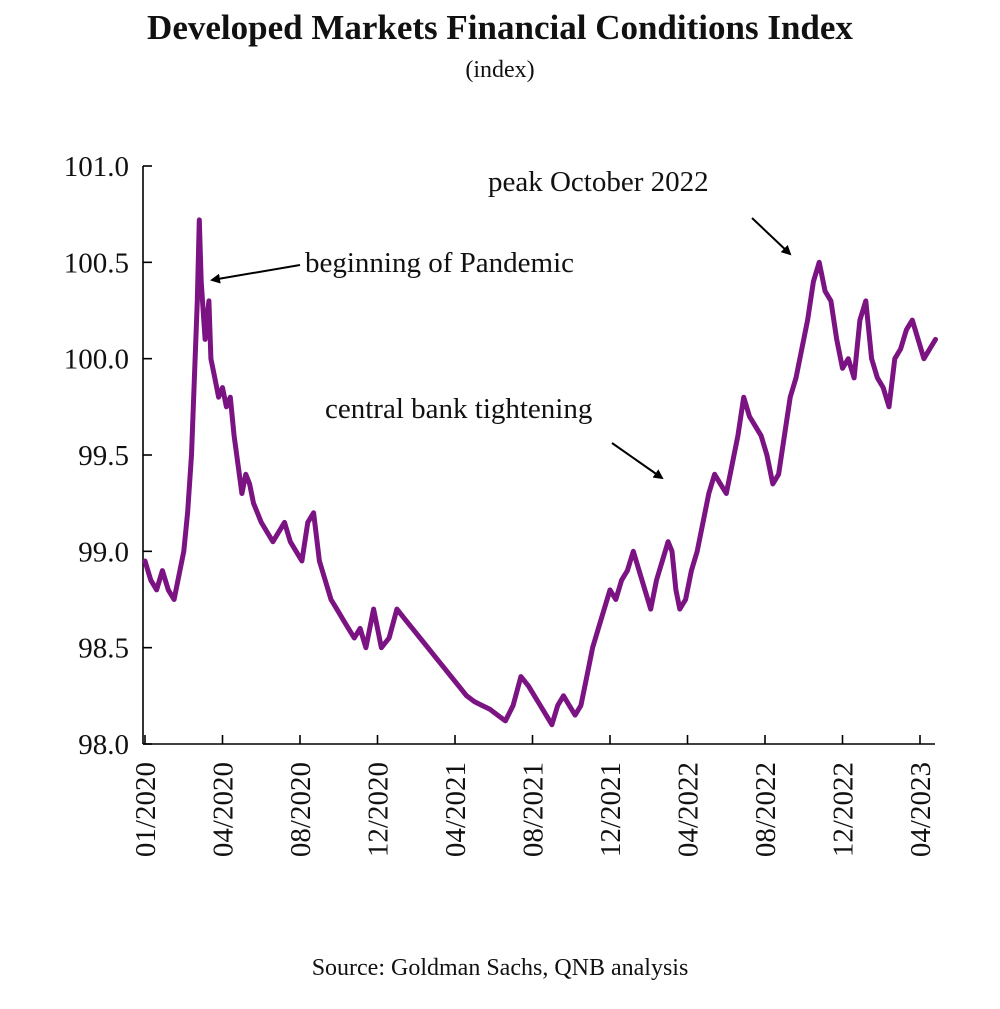  I want to click on y-tick-label: 99.0, so click(103, 552).